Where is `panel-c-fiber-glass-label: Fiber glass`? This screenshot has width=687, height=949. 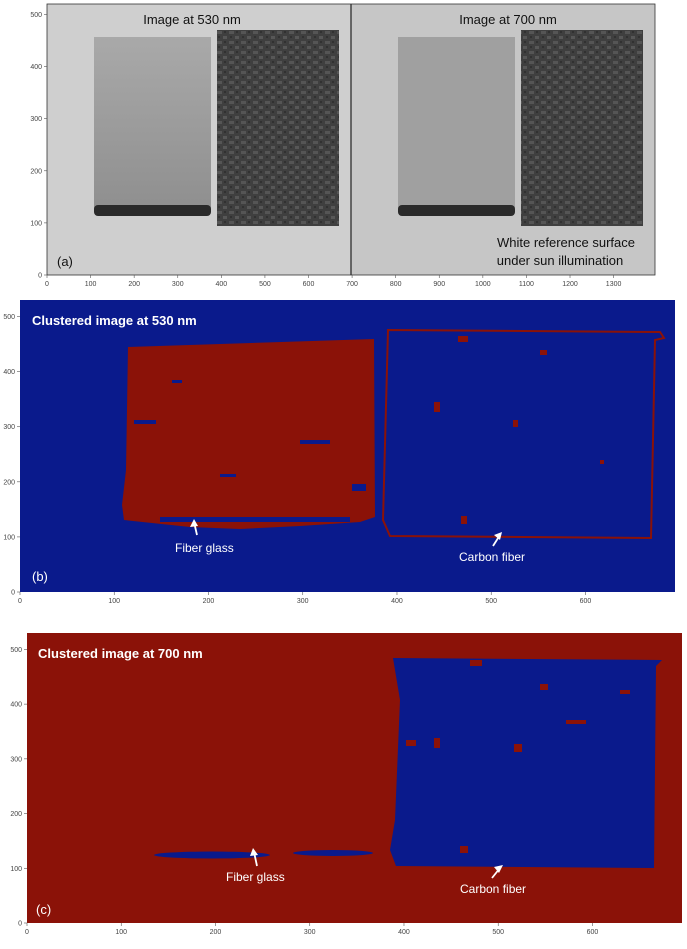
panel-c-fiber-glass-label: Fiber glass is located at coordinates (255, 877).